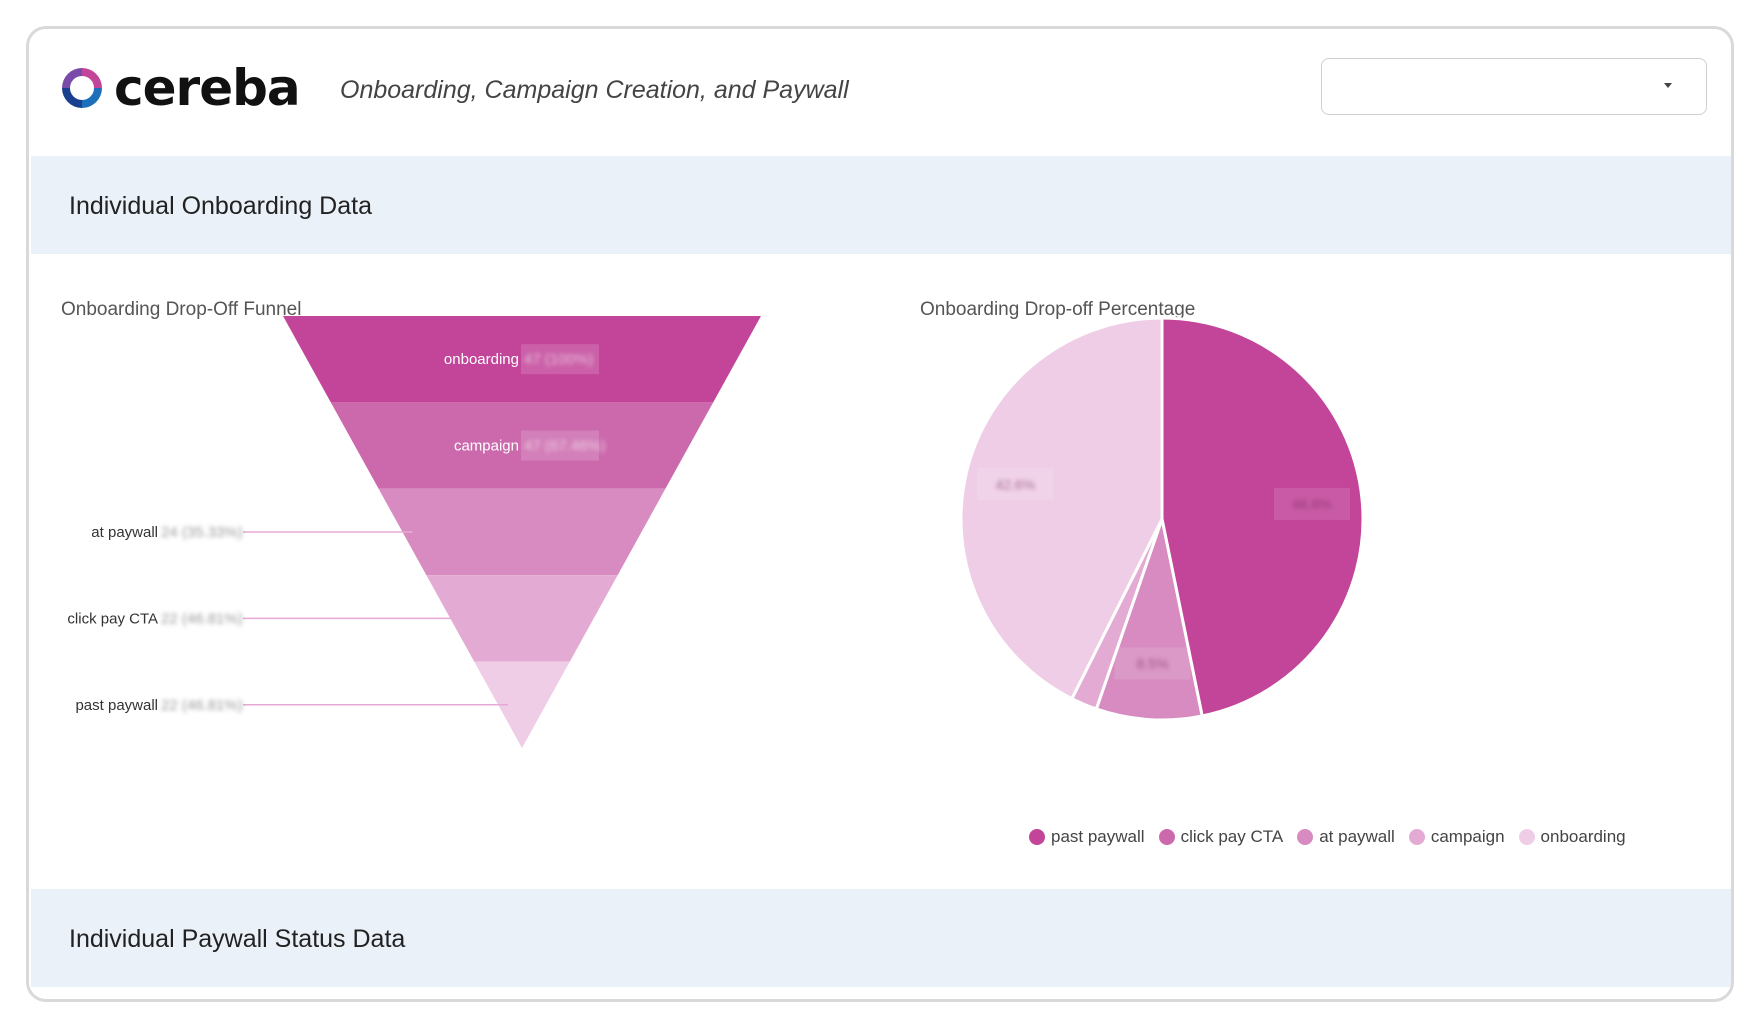  I want to click on filter-dropdown, so click(1514, 86).